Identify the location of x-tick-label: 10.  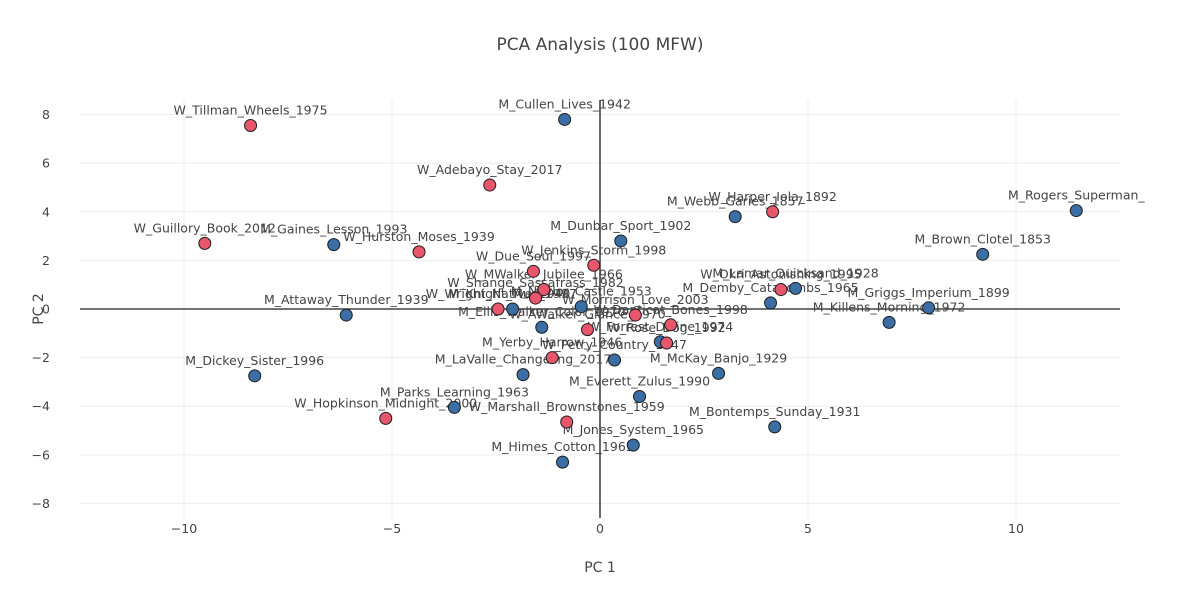
(1016, 528).